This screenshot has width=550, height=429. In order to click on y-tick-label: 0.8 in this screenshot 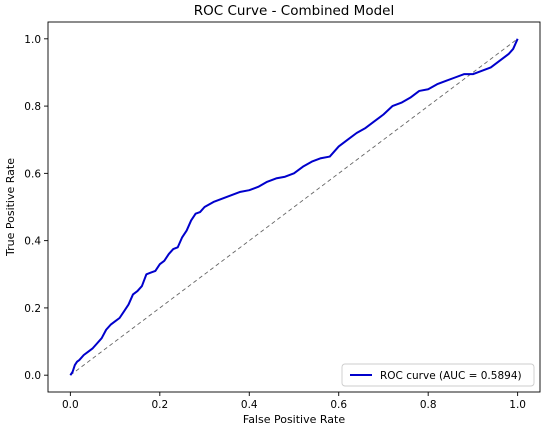, I will do `click(32, 107)`.